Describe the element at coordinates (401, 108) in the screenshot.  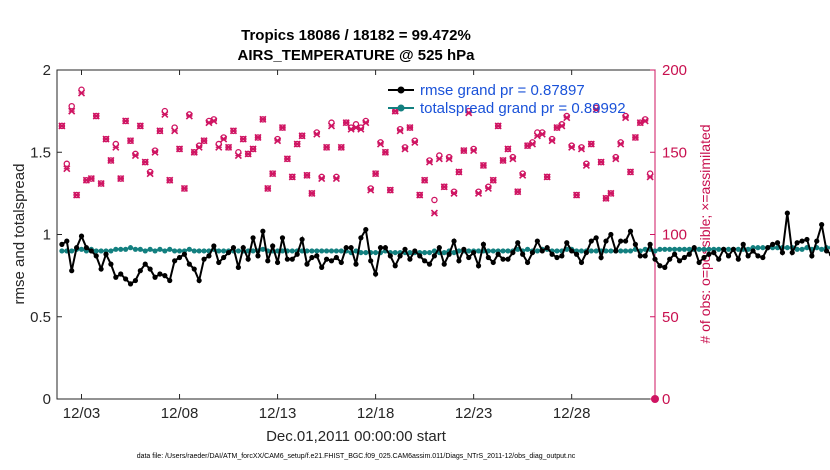
I see `legend-spread-marker` at that location.